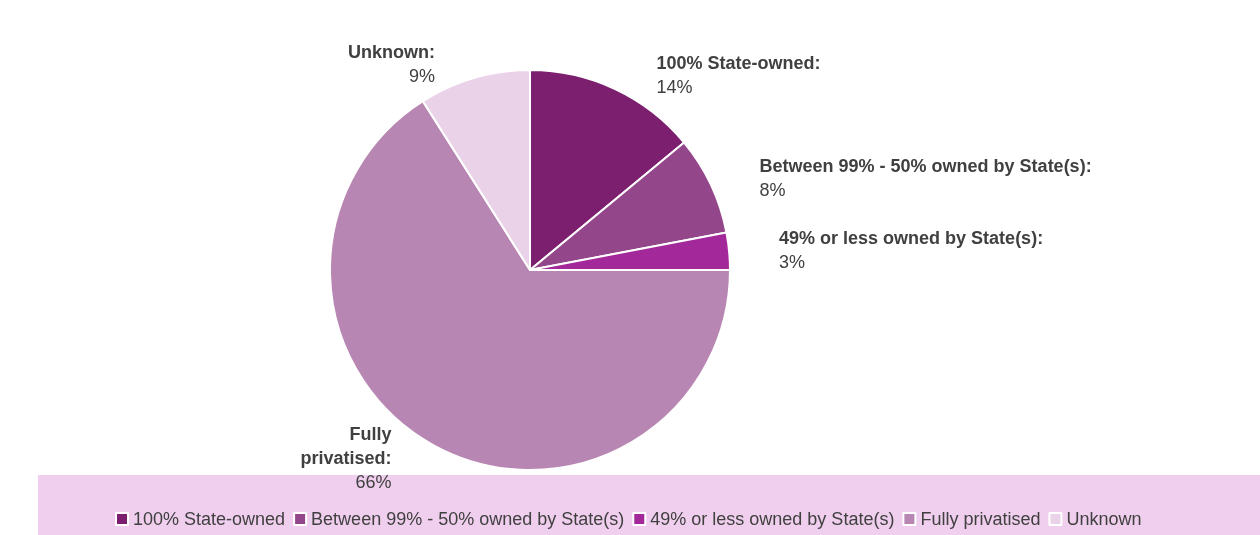  I want to click on legend-label: 49% or less owned by State(s), so click(772, 519).